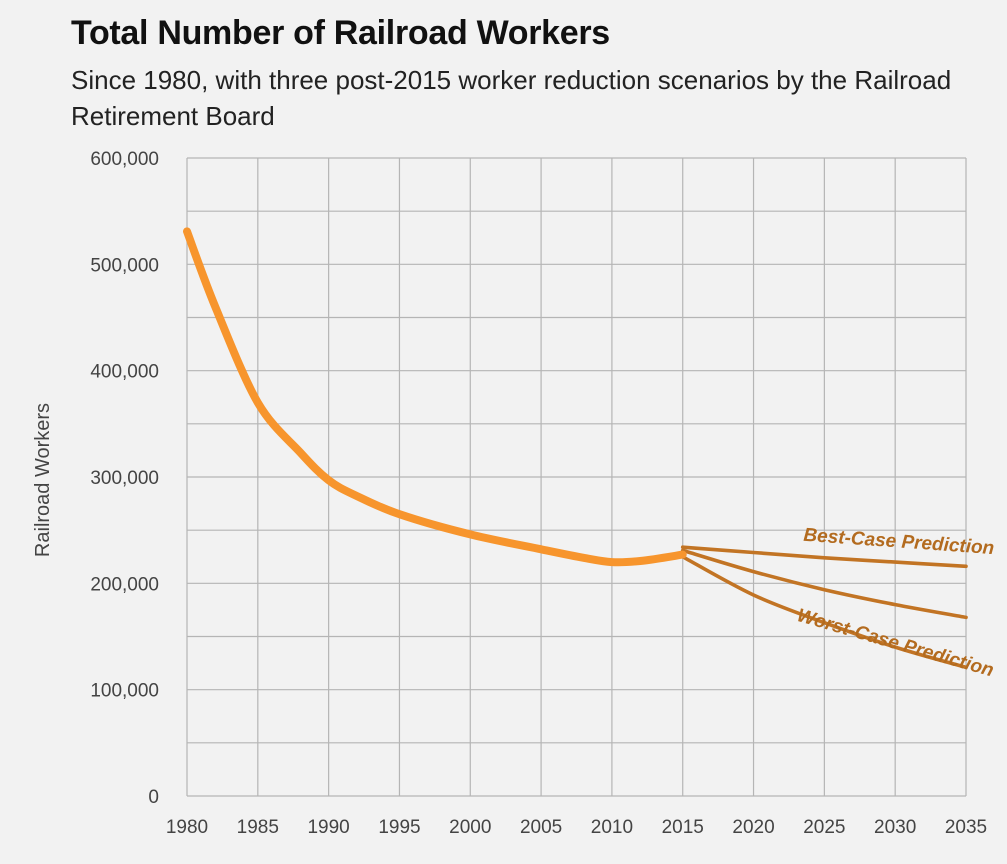 This screenshot has height=864, width=1007. What do you see at coordinates (612, 827) in the screenshot?
I see `x-tick-label: 2010` at bounding box center [612, 827].